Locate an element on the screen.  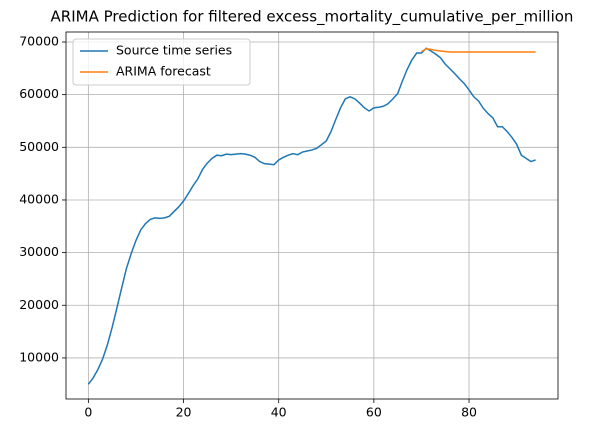
x-tick-label: 0 is located at coordinates (88, 412).